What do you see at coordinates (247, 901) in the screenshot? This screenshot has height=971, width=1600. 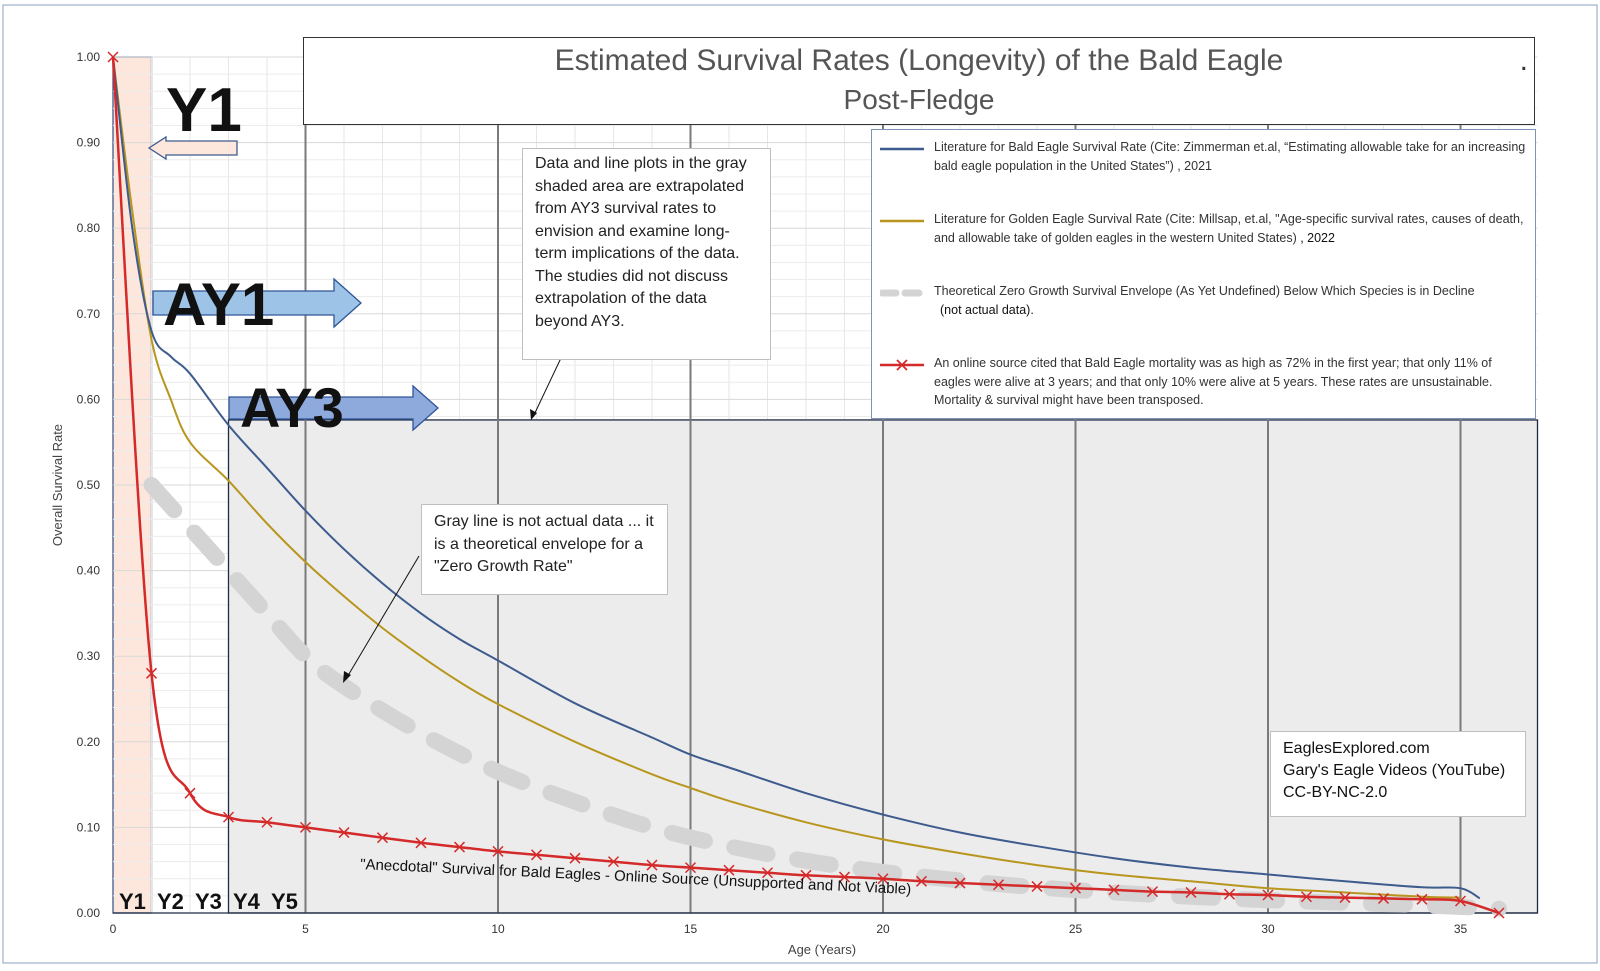 I see `year-label: Y4` at bounding box center [247, 901].